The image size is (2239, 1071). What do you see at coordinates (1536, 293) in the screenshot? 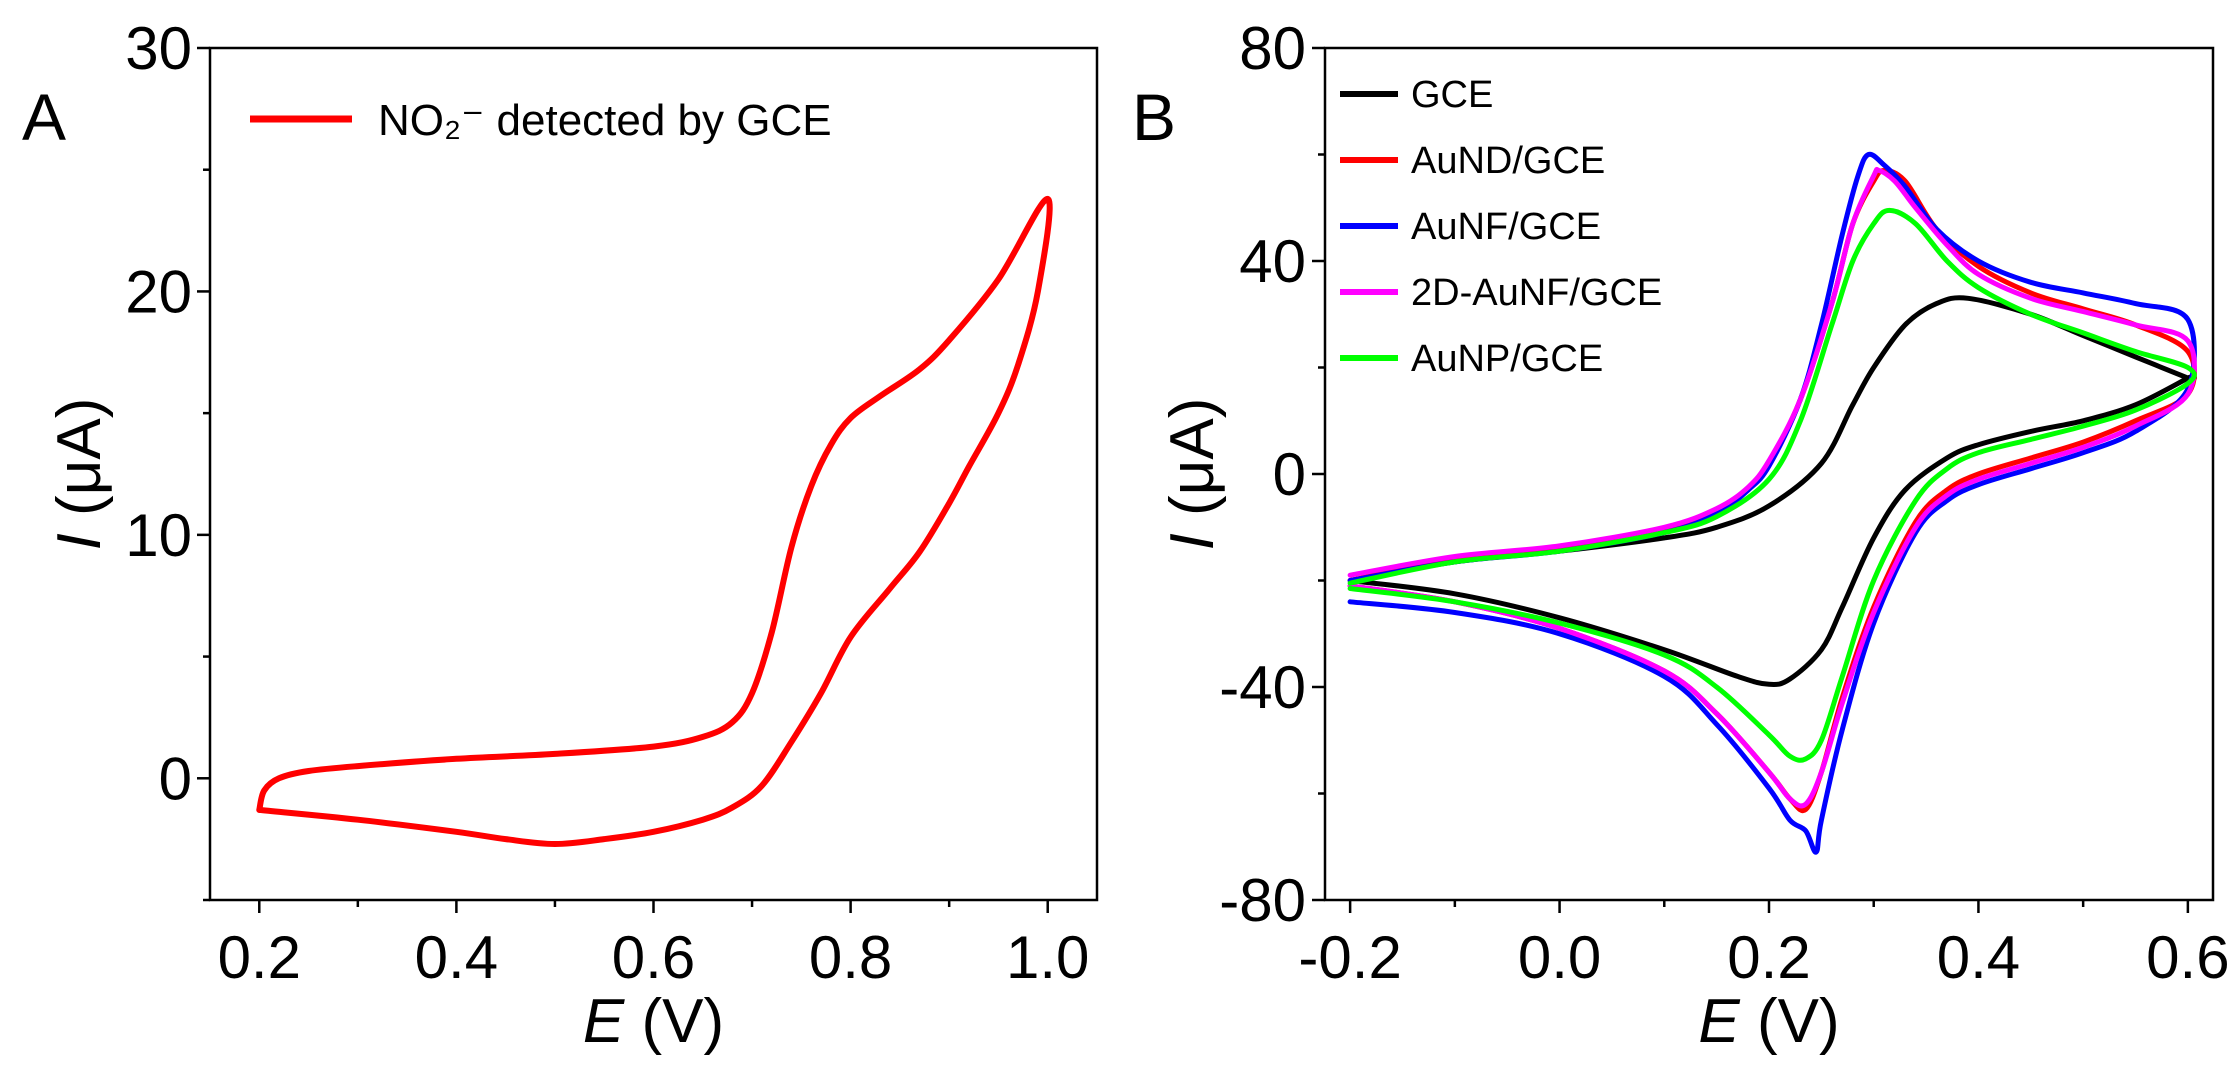
I see `legend-label: 2D-AuNF/GCE` at bounding box center [1536, 293].